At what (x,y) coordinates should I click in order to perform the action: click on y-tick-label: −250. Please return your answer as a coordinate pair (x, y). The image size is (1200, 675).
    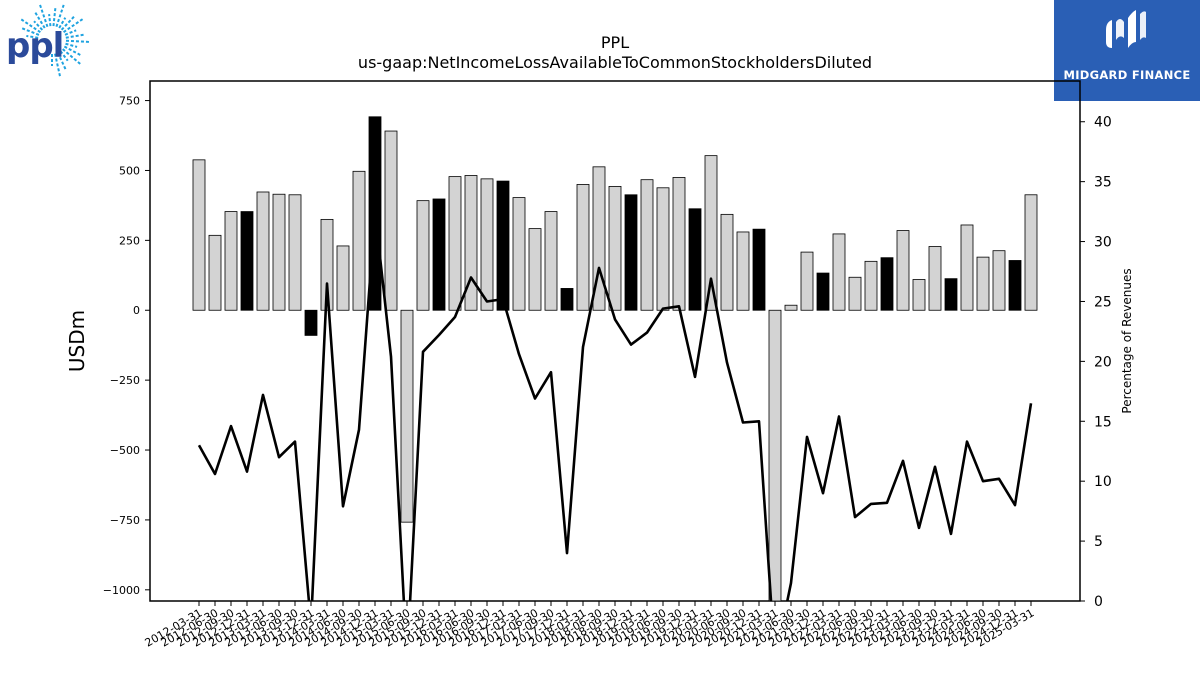
    Looking at the image, I should click on (125, 380).